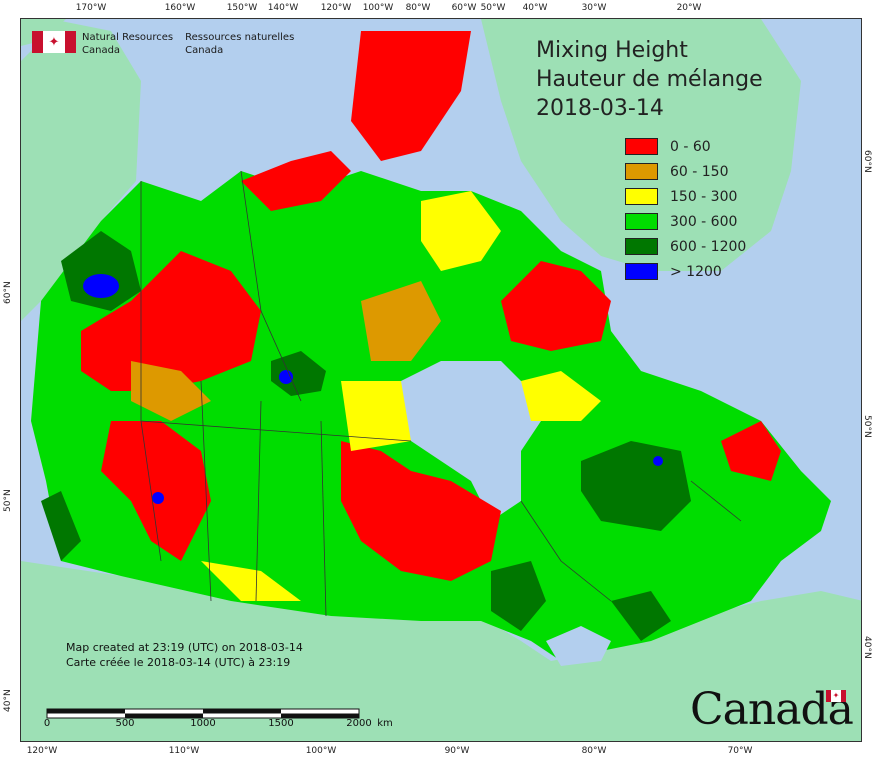  Describe the element at coordinates (180, 8) in the screenshot. I see `graticule-top-label: 160°W` at that location.